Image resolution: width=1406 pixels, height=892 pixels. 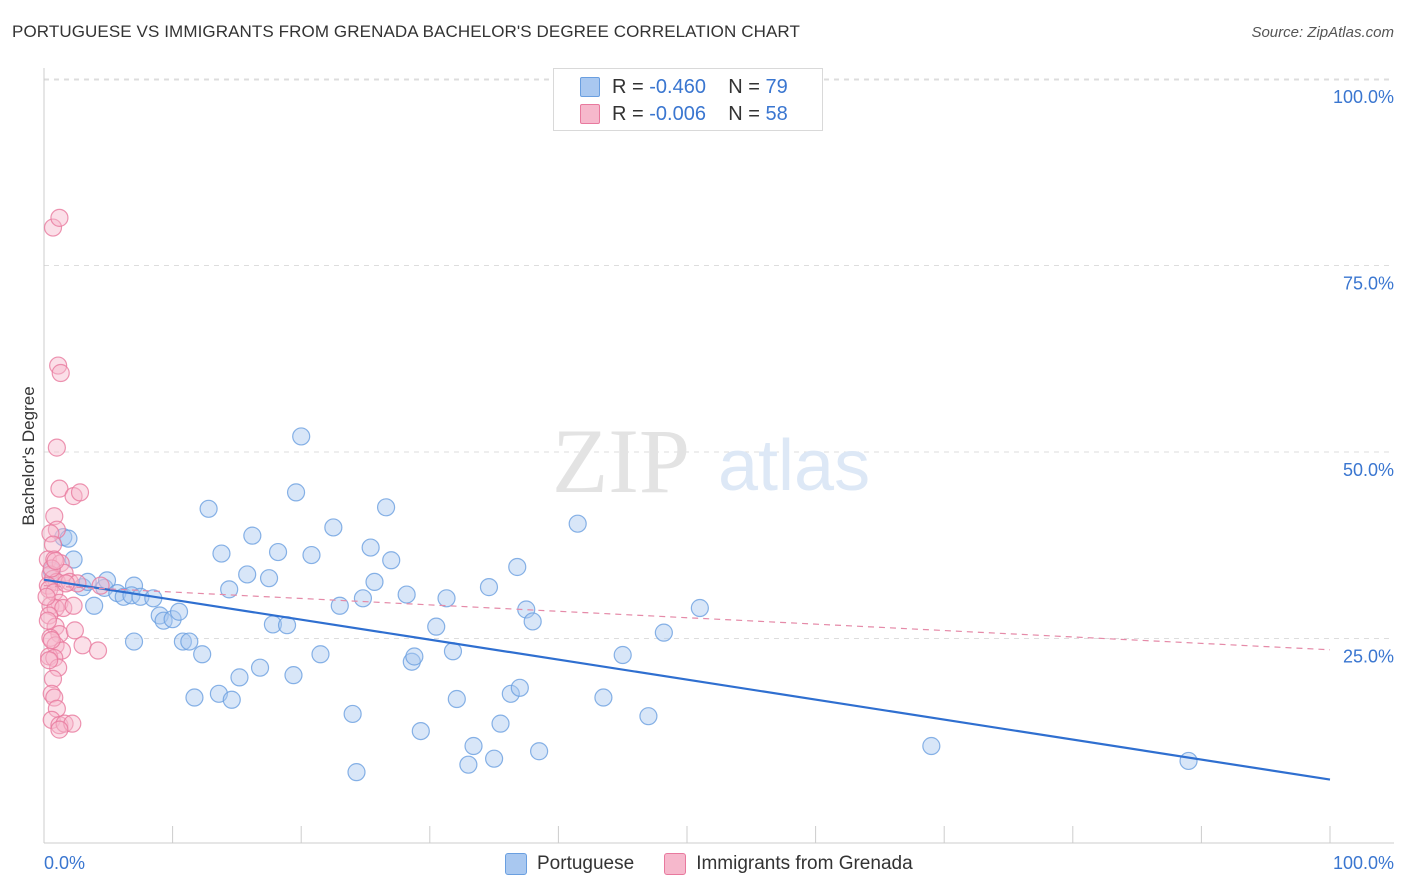 What do you see at coordinates (516, 864) in the screenshot?
I see `legend-swatch-portuguese-bottom` at bounding box center [516, 864].